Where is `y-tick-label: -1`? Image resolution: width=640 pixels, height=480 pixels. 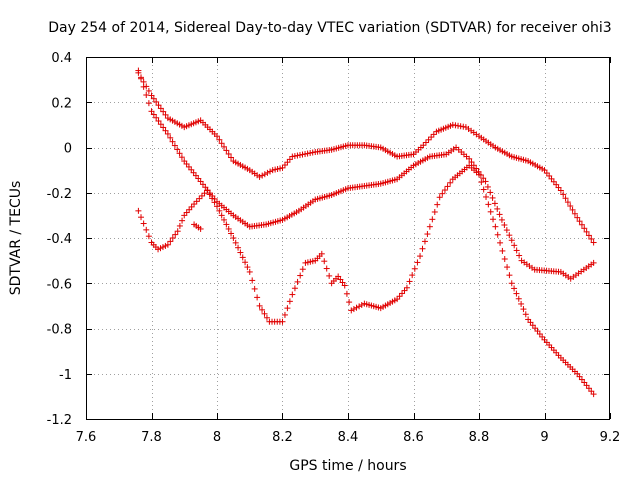
y-tick-label: -1 is located at coordinates (65, 375).